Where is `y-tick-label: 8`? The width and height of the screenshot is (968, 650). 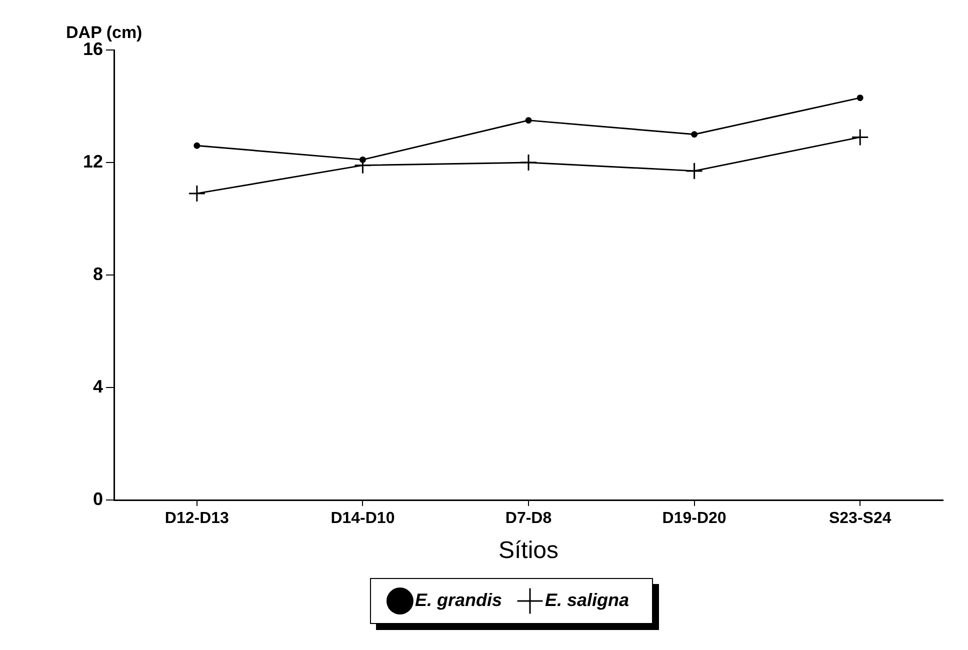 y-tick-label: 8 is located at coordinates (98, 274).